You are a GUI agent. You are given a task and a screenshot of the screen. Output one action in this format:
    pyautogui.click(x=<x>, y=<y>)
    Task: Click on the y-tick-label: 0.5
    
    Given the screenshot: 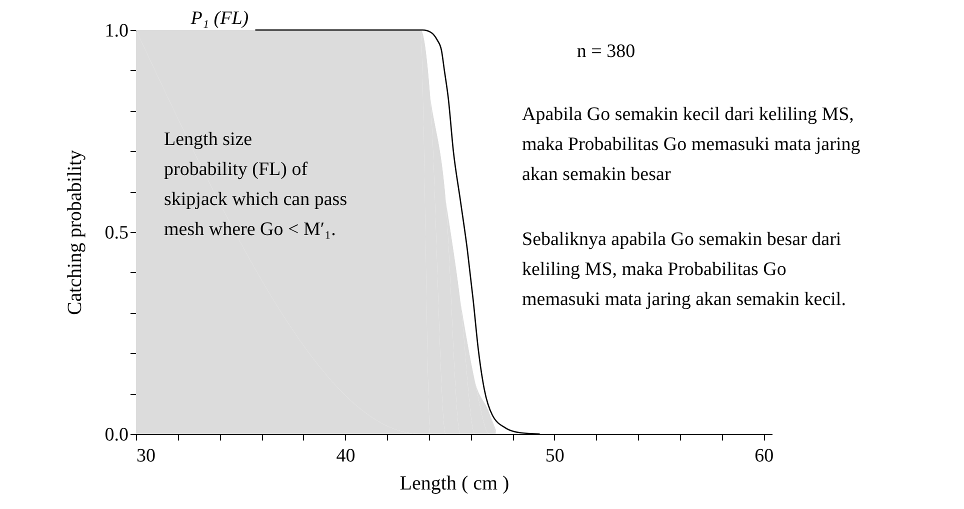 What is the action you would take?
    pyautogui.click(x=116, y=233)
    